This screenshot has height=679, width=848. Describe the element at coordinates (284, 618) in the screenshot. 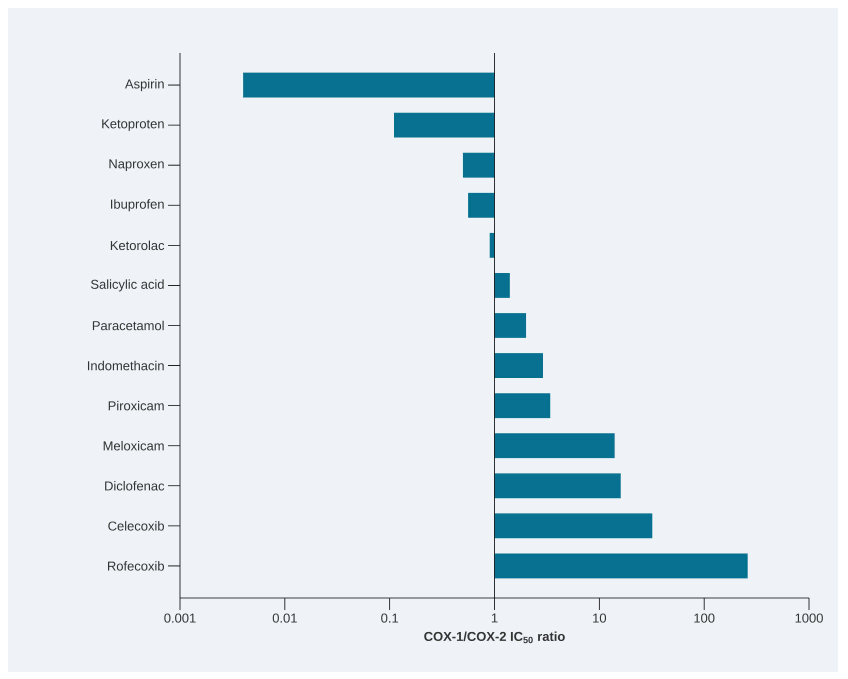

I see `x-tick-label: 0.01` at that location.